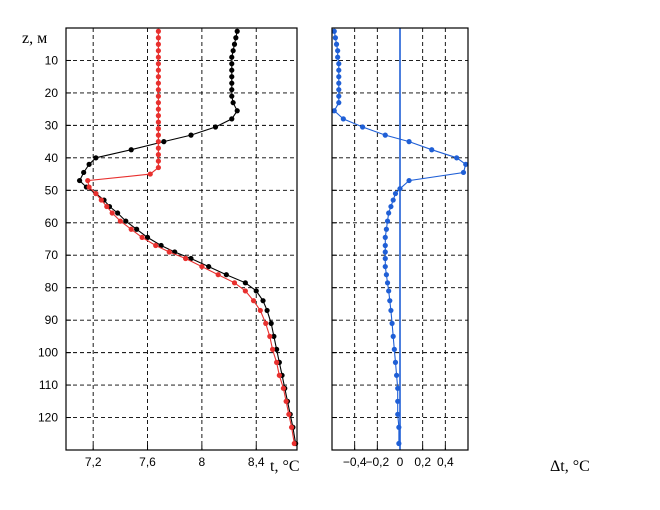  Describe the element at coordinates (34, 38) in the screenshot. I see `y-axis-label: z, м` at that location.